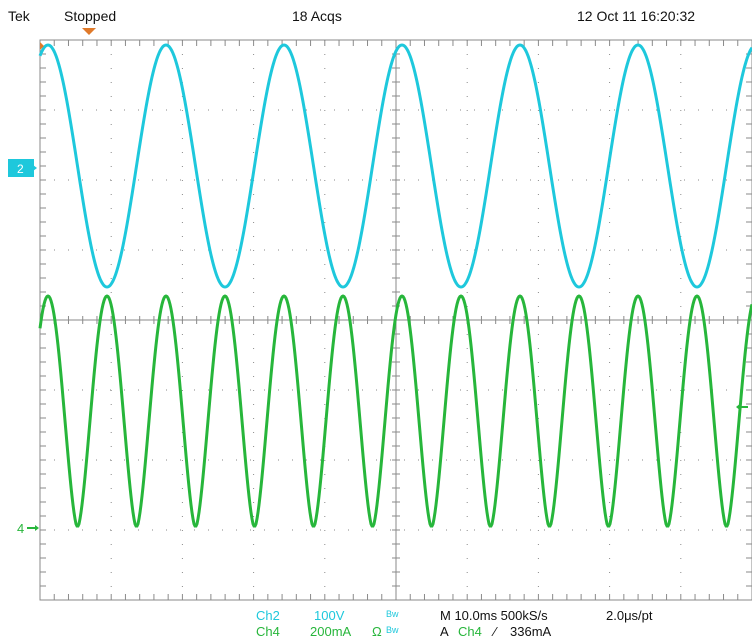  Describe the element at coordinates (42, 46) in the screenshot. I see `trigger-left-marker` at that location.